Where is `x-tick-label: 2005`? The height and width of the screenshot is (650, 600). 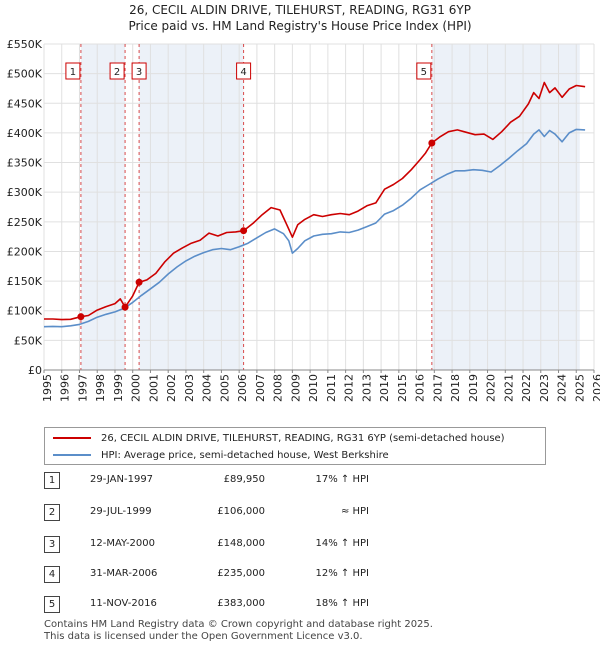
x-tick-label: 2005 is located at coordinates (224, 388).